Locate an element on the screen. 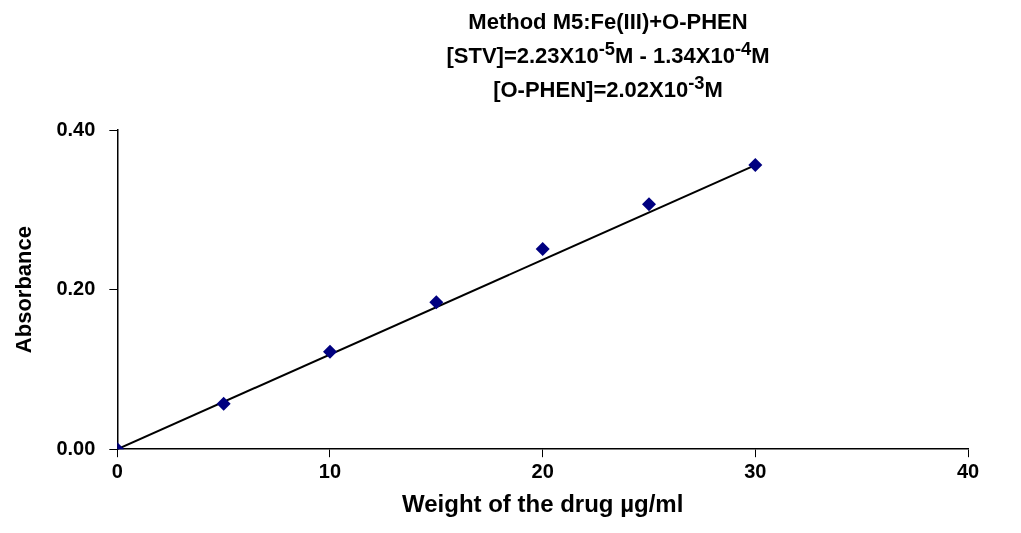 This screenshot has height=533, width=1021. y-tick-label: 0.20 is located at coordinates (76, 287).